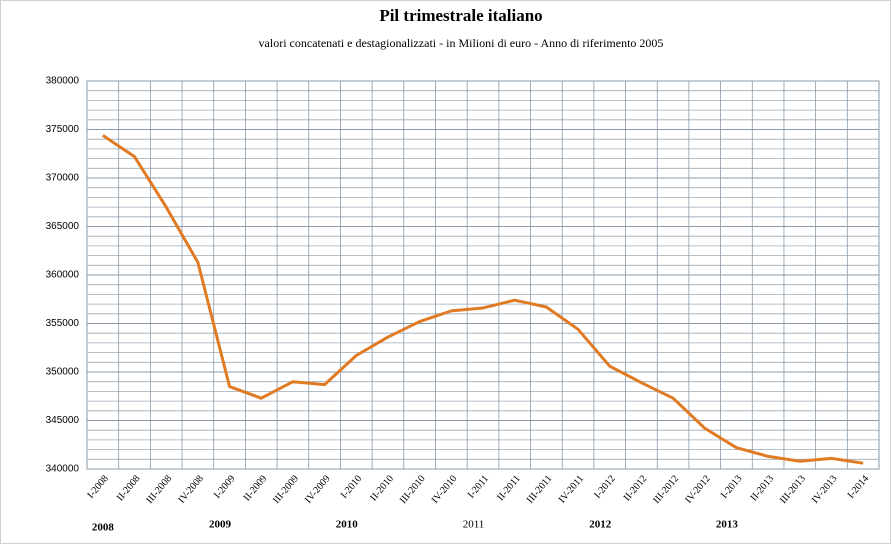 This screenshot has height=544, width=891. I want to click on y-tick-label: 345000, so click(63, 420).